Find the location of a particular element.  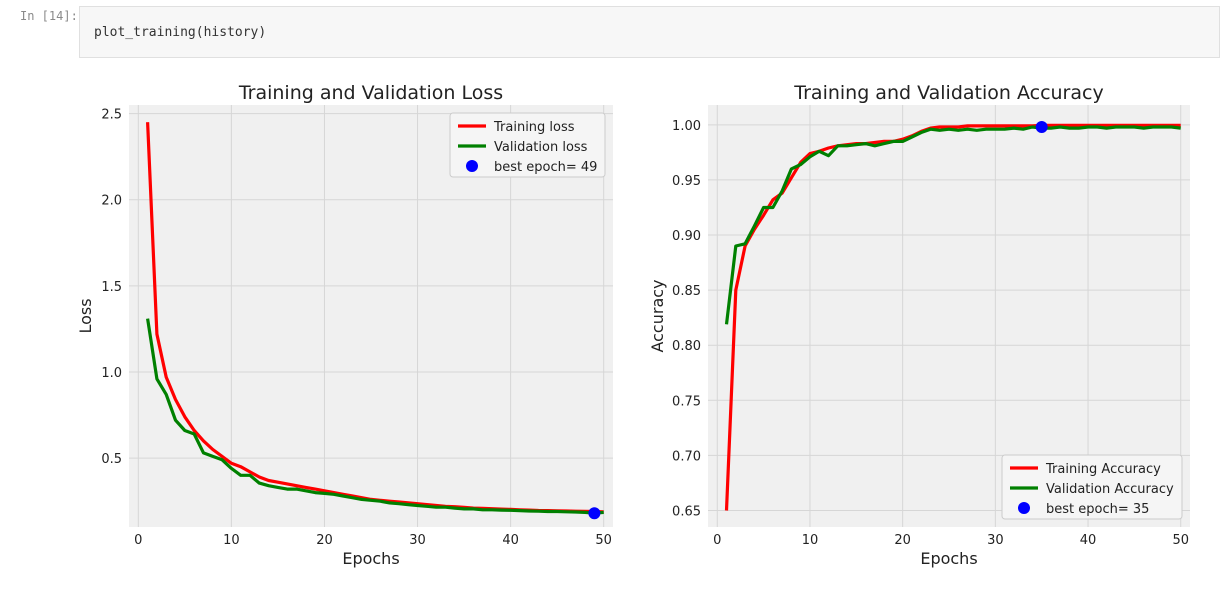

y-tick-label: 0.95 is located at coordinates (686, 181).